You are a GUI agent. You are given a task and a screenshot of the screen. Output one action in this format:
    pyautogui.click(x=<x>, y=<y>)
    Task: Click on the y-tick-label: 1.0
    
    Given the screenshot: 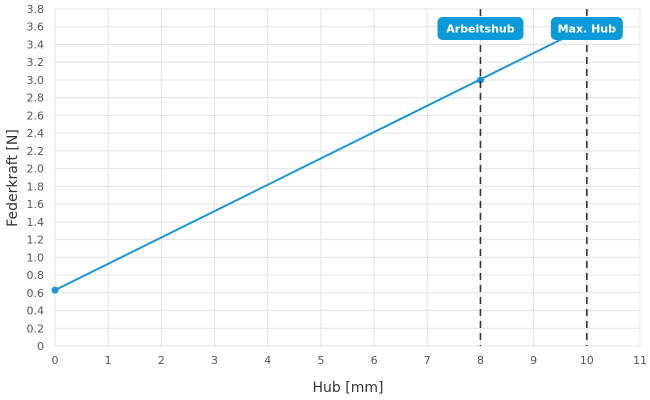 What is the action you would take?
    pyautogui.click(x=36, y=257)
    